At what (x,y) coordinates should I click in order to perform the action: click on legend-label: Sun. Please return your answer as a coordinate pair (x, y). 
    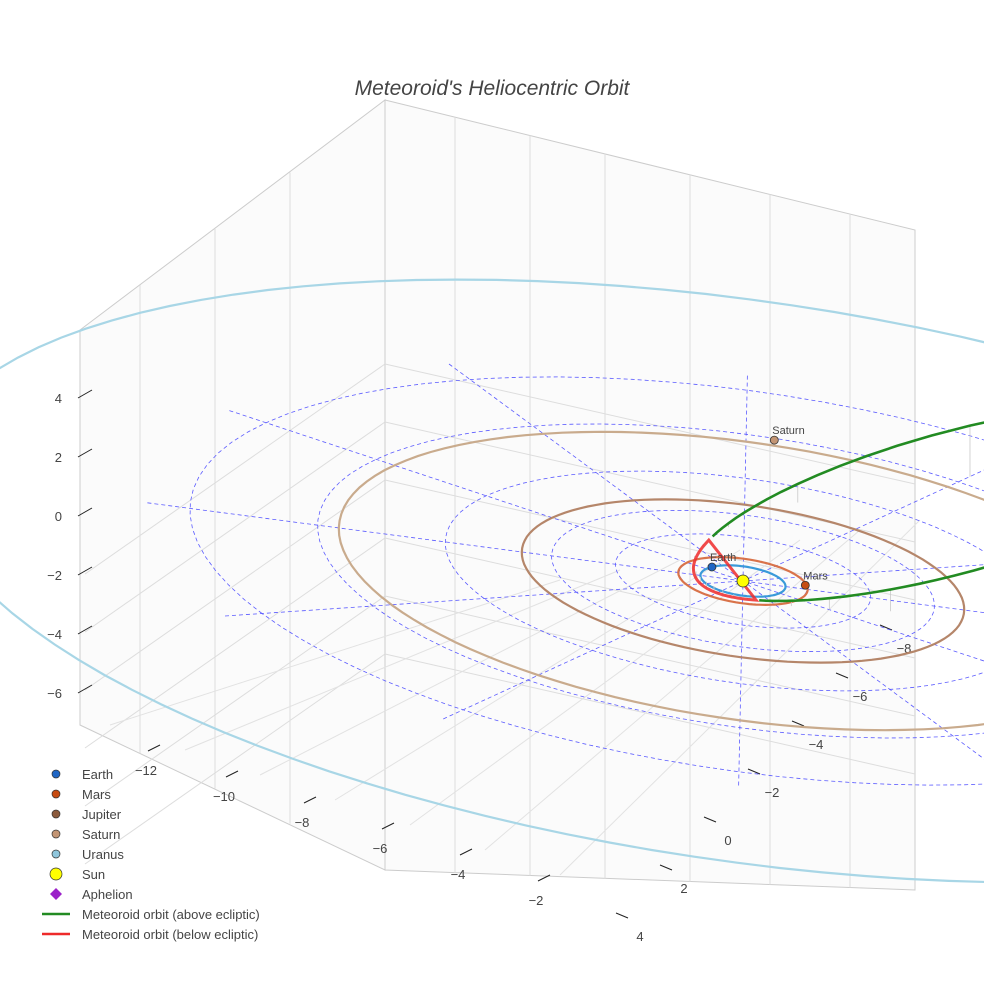
    Looking at the image, I should click on (93, 874).